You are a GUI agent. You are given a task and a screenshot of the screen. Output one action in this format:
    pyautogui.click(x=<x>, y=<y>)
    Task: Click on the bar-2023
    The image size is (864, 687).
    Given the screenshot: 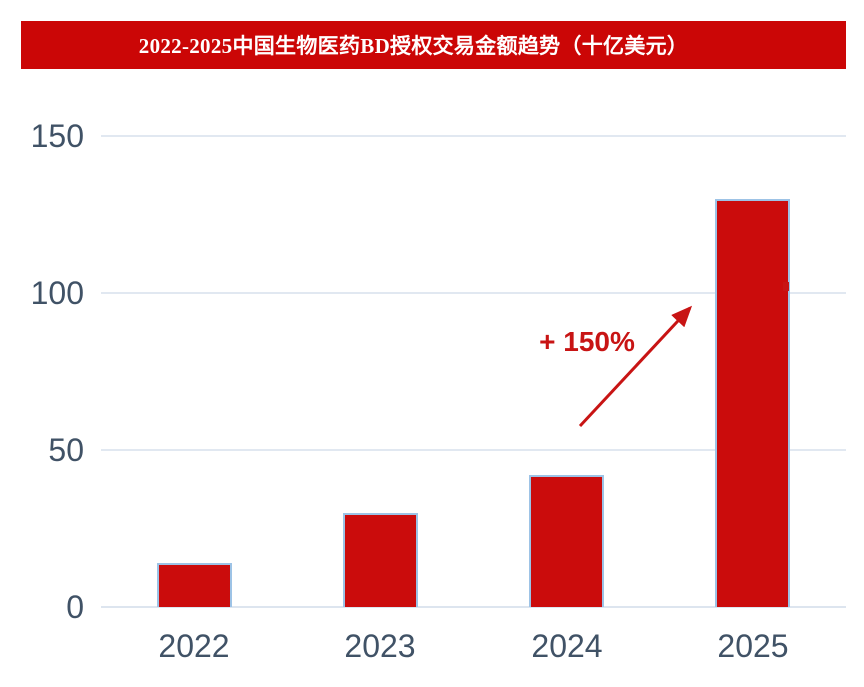 What is the action you would take?
    pyautogui.click(x=380, y=560)
    